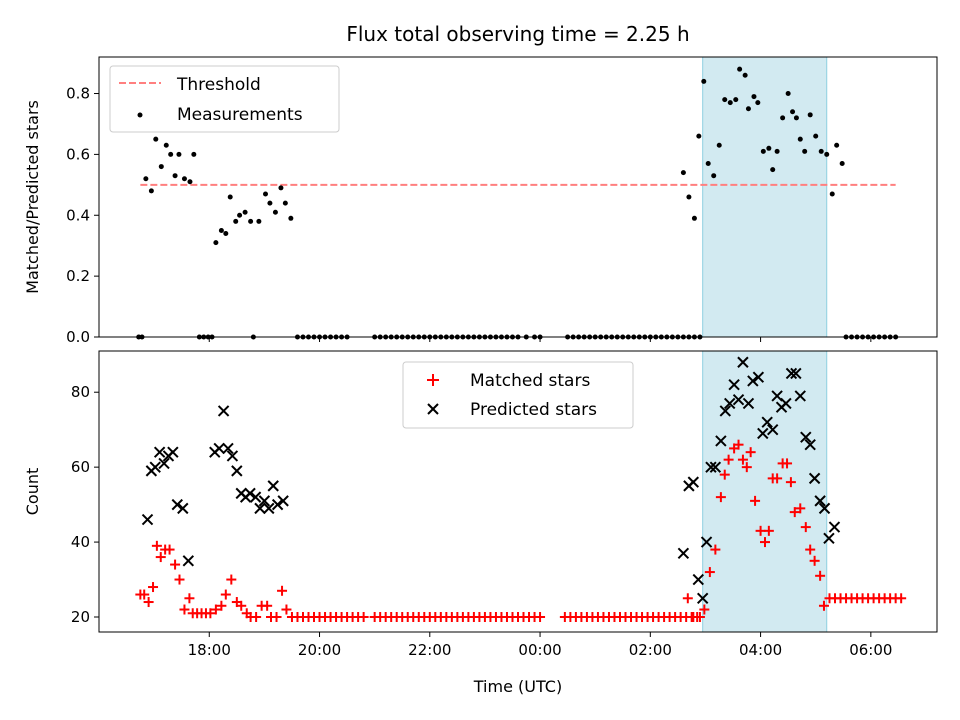  I want to click on y-tick-label: 0.4, so click(78, 215).